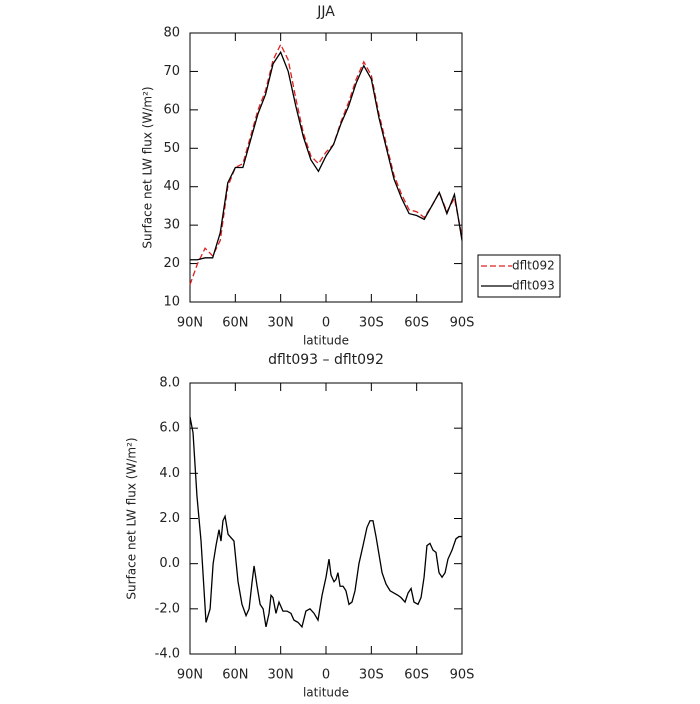 The width and height of the screenshot is (700, 704). Describe the element at coordinates (171, 186) in the screenshot. I see `y-tick-label: 40` at that location.